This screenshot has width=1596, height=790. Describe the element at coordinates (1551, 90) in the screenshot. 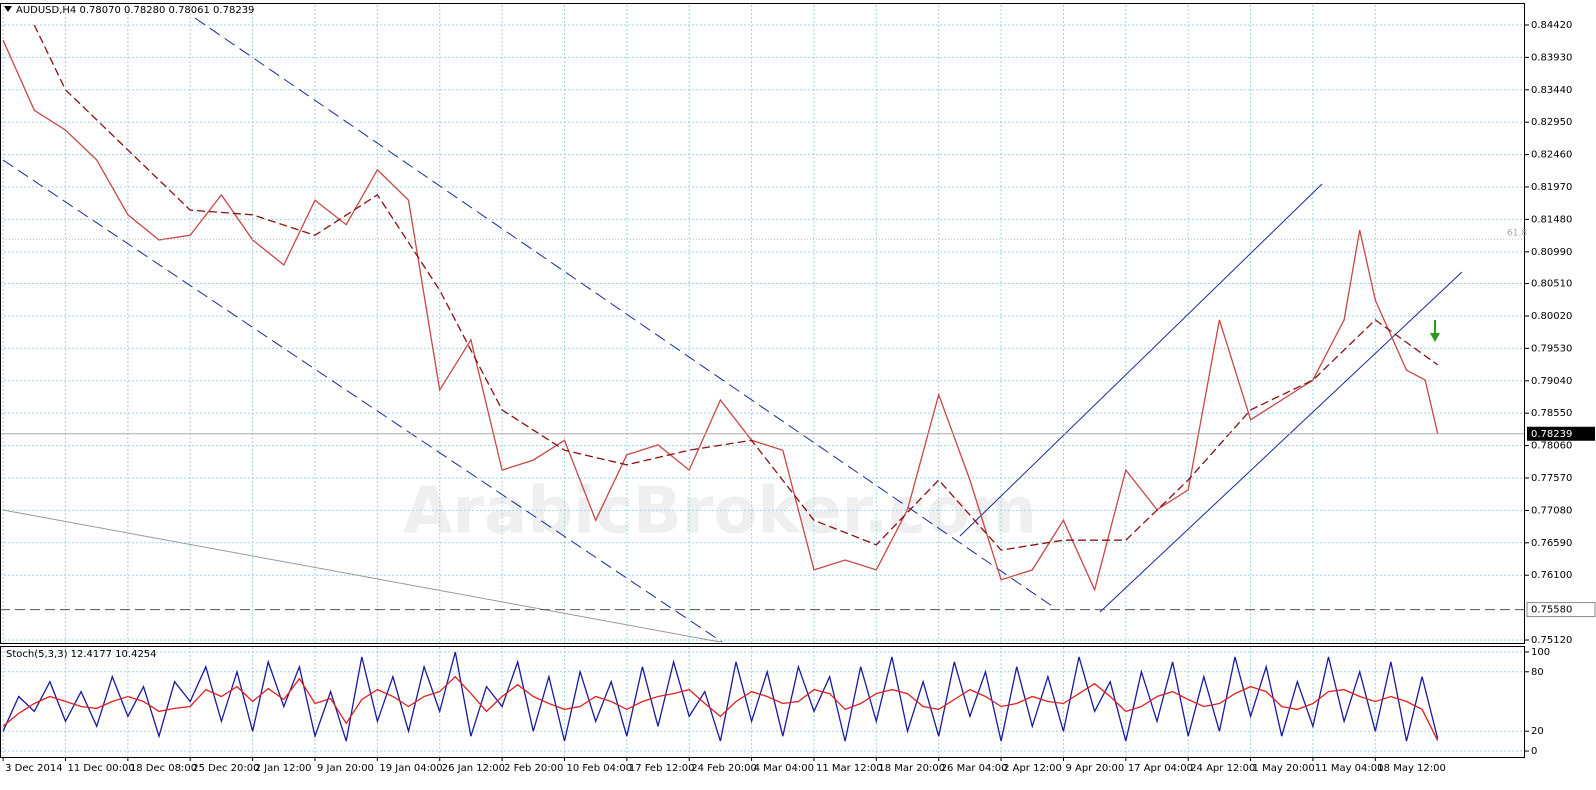

I see `y-tick-label: 0.83440` at that location.